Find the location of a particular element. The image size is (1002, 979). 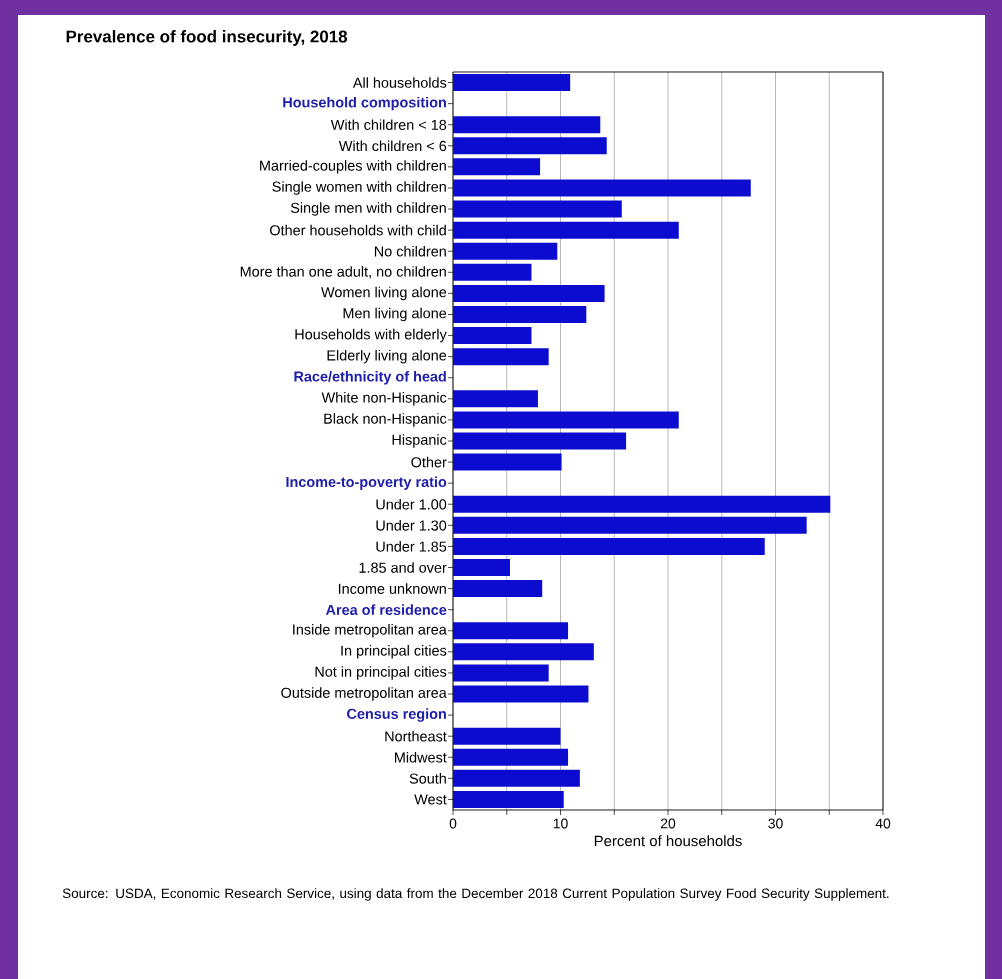

y-tick-label: Not in principal cities is located at coordinates (381, 673).